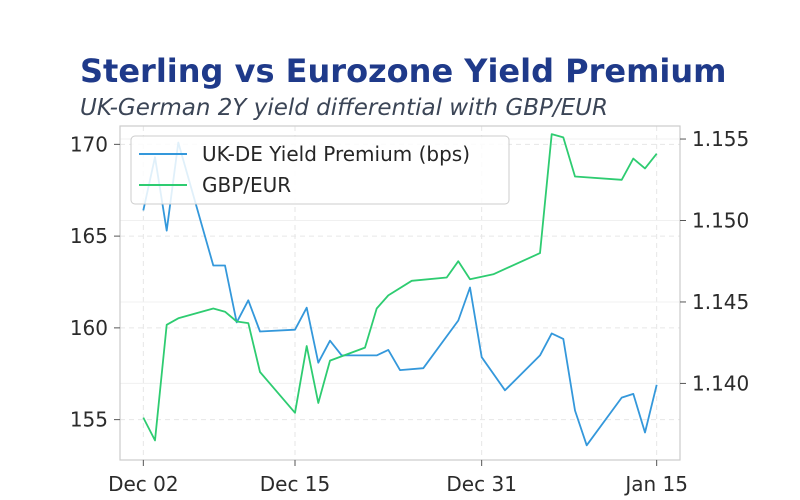  Describe the element at coordinates (89, 420) in the screenshot. I see `y-tick-label: 155` at that location.